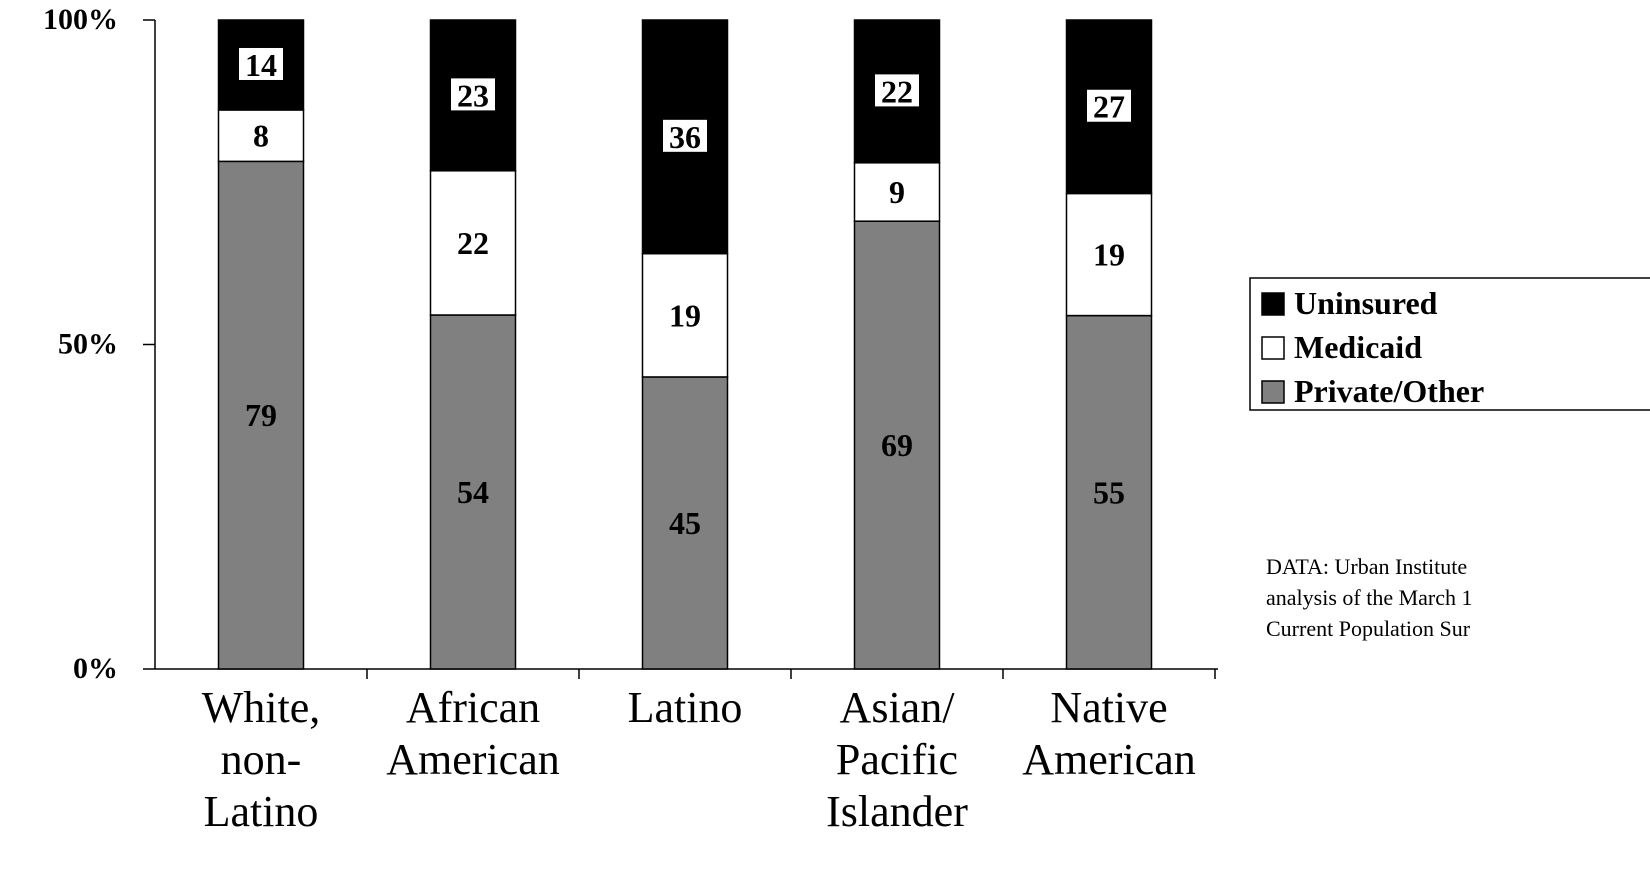 Image resolution: width=1650 pixels, height=877 pixels. I want to click on legend-label: Medicaid, so click(1358, 347).